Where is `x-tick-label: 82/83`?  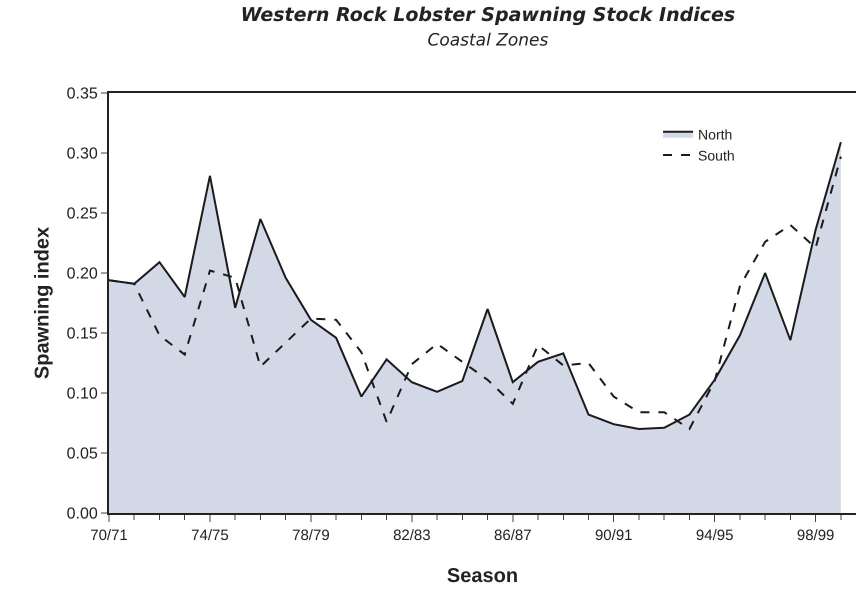 x-tick-label: 82/83 is located at coordinates (412, 535).